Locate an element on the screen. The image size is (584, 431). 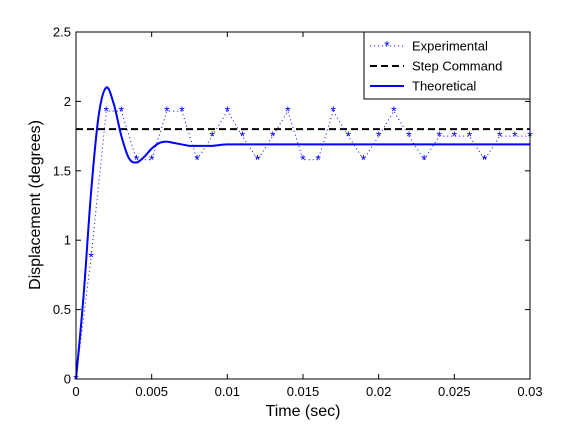
x-tick-label: 0.02 is located at coordinates (378, 391).